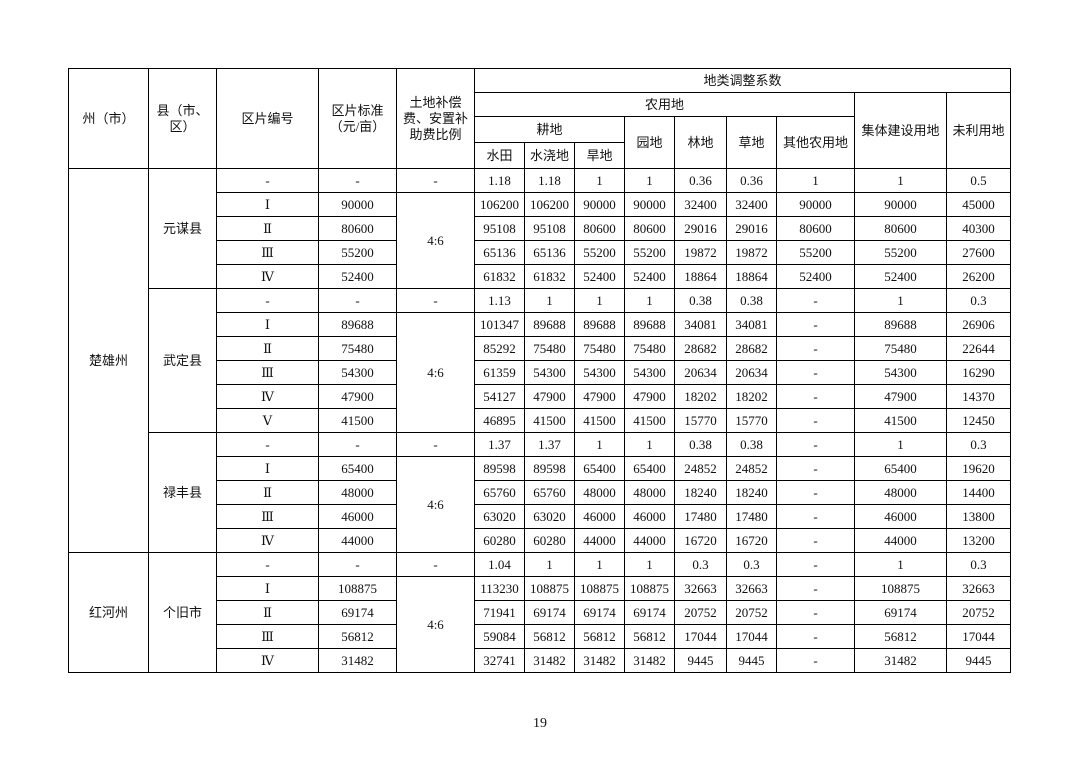 The height and width of the screenshot is (763, 1080). Describe the element at coordinates (649, 588) in the screenshot. I see `value-cell: 108875` at that location.